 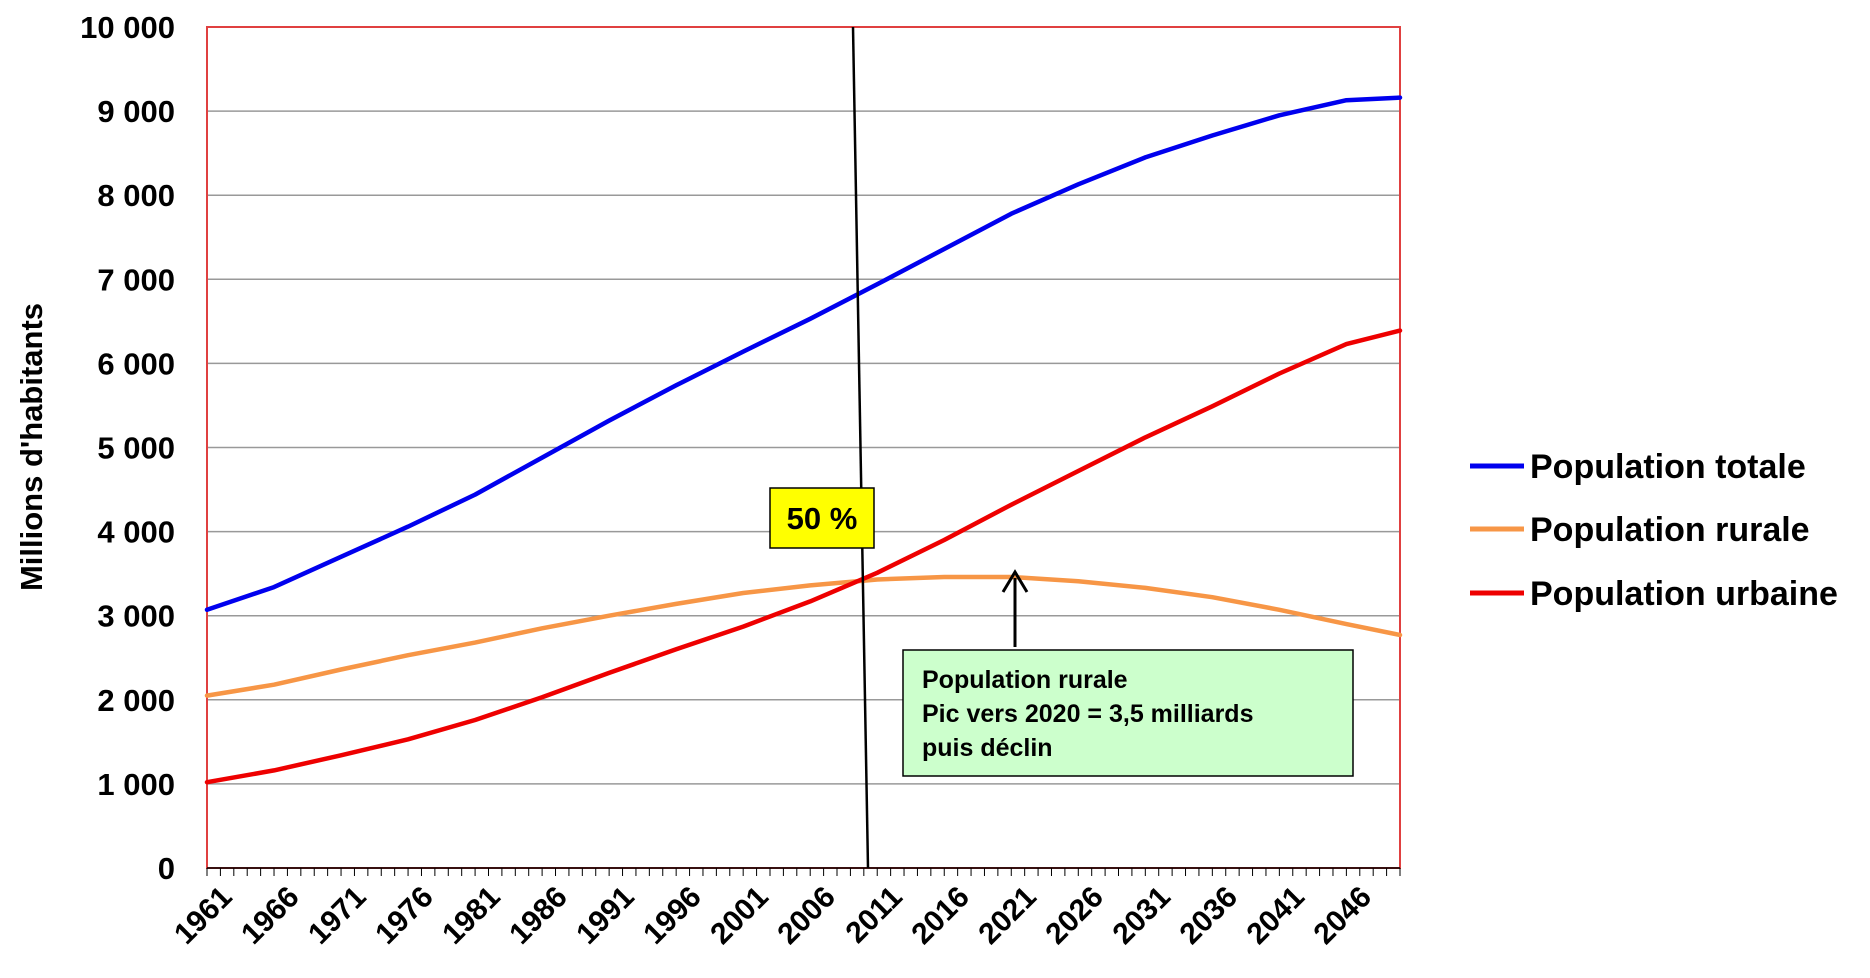 I want to click on y-axis-label: Millions d'habitants, so click(x=31, y=447).